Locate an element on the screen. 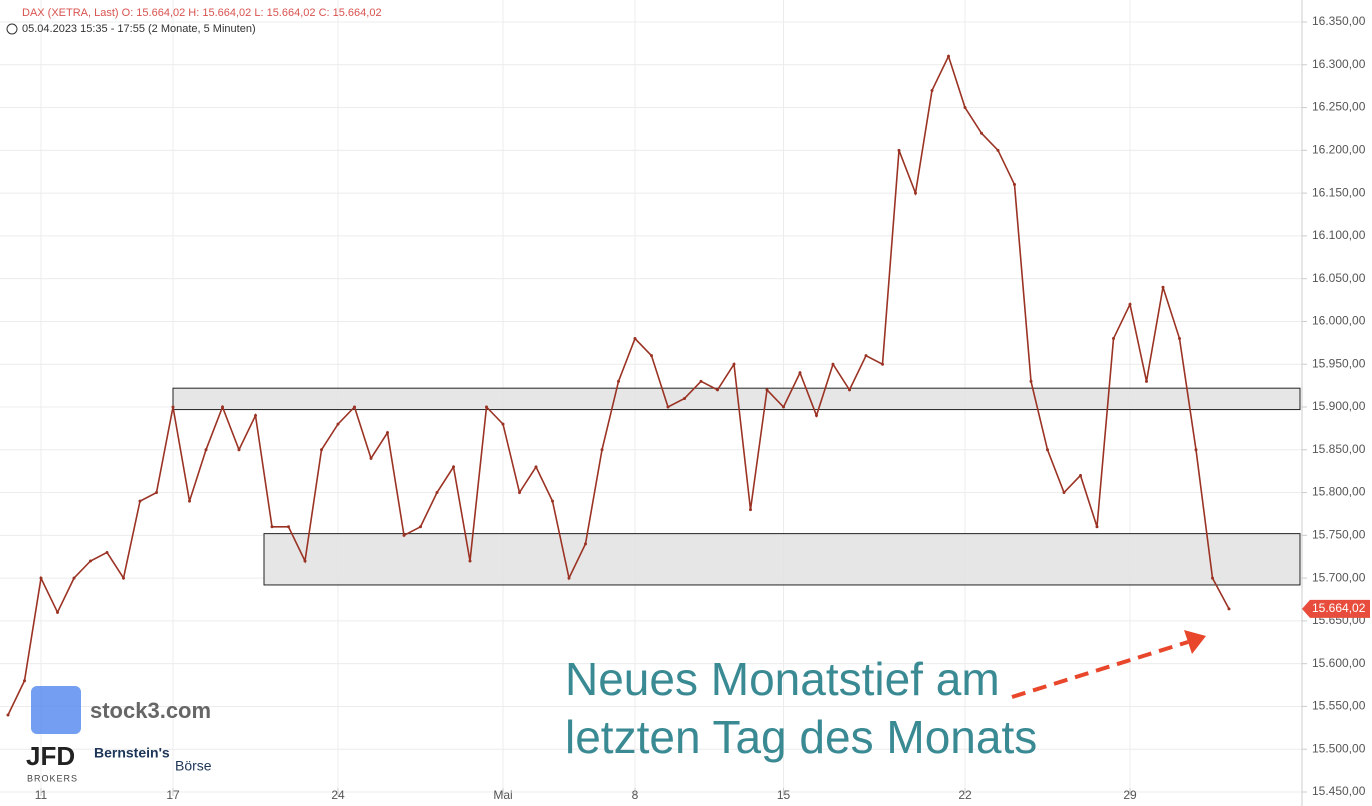 Image resolution: width=1372 pixels, height=806 pixels. arrow-head is located at coordinates (1195, 642).